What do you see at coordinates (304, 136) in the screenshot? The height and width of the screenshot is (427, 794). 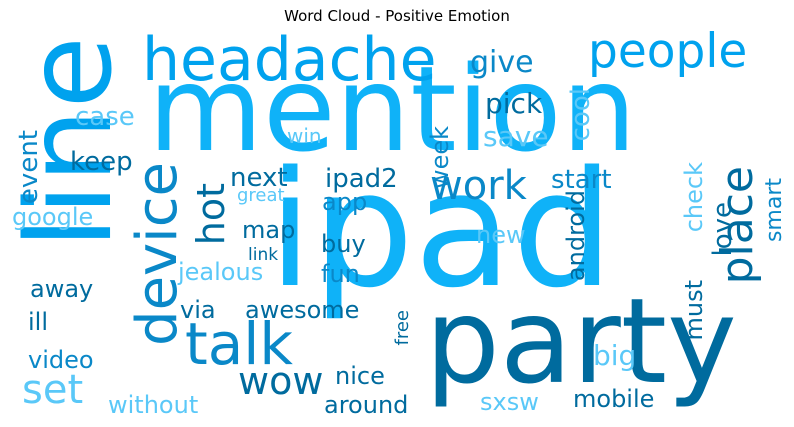 I see `word-win: win` at bounding box center [304, 136].